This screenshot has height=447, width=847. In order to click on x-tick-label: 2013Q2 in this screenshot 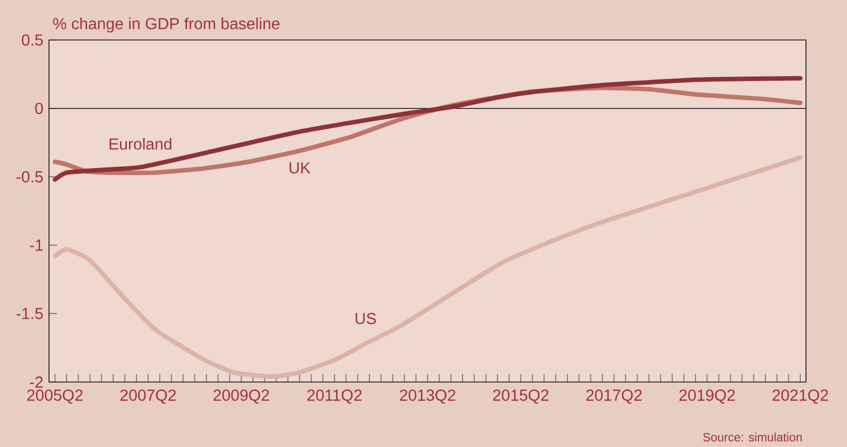, I will do `click(428, 397)`.